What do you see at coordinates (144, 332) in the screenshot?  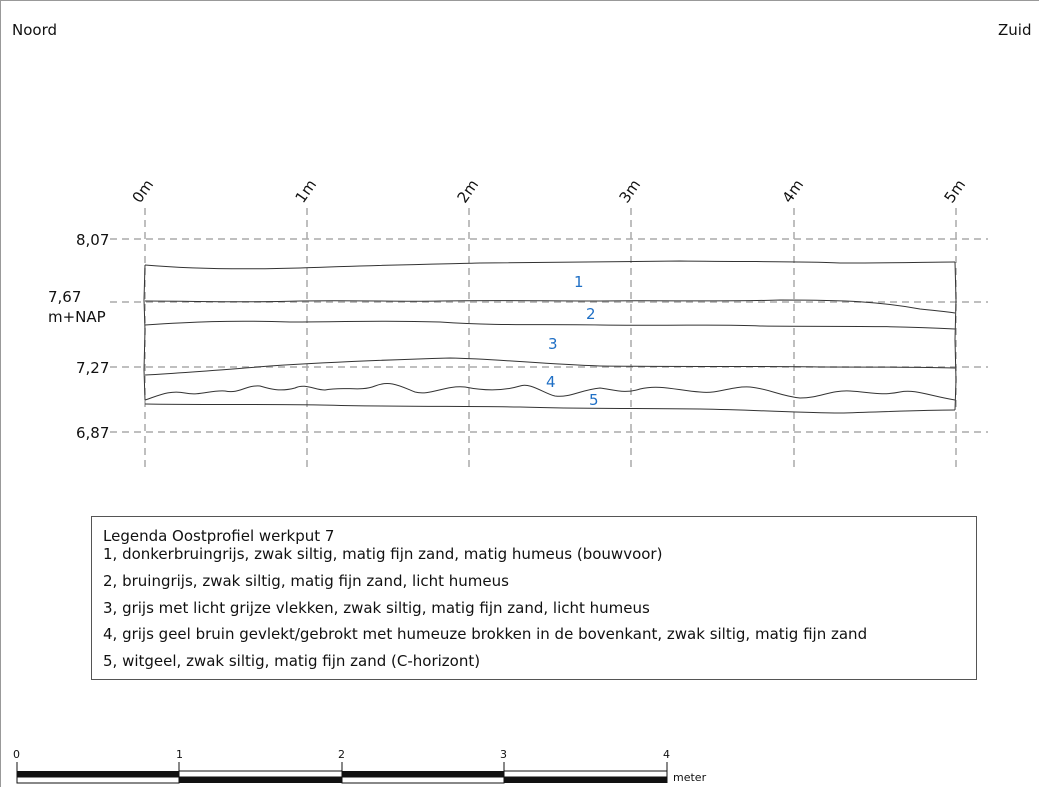 I see `profile-left-edge` at bounding box center [144, 332].